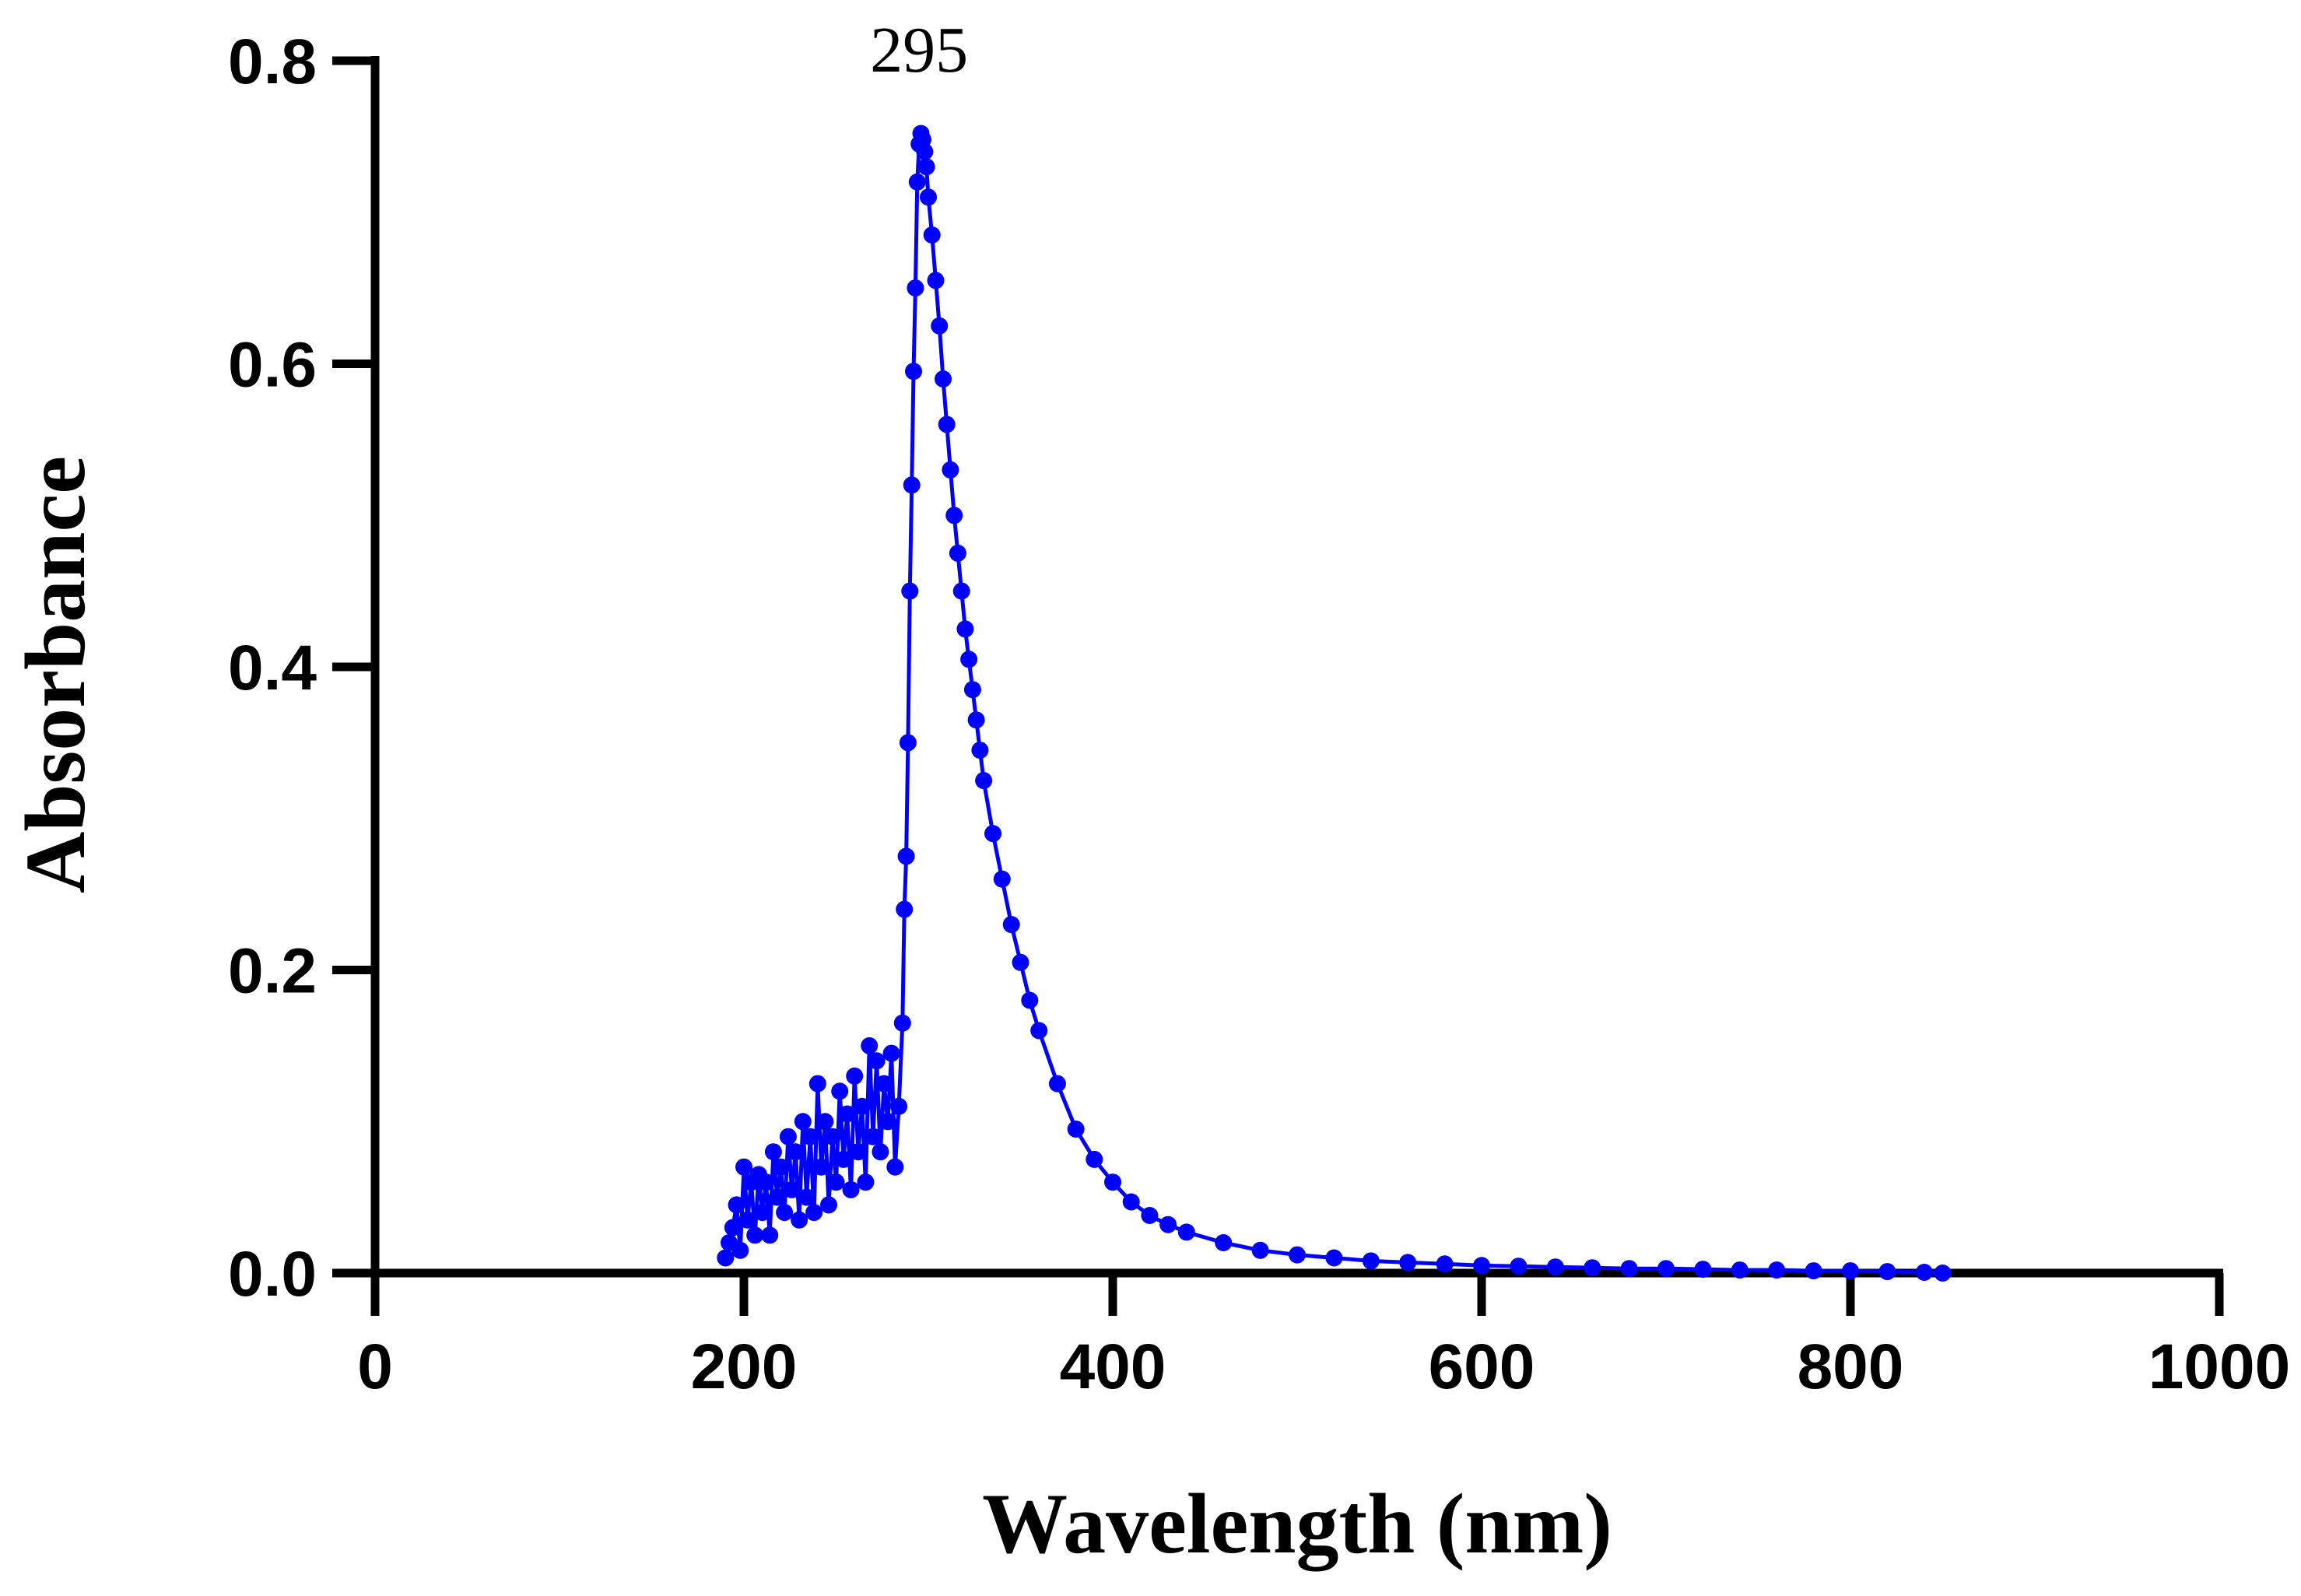 This screenshot has width=2301, height=1596. What do you see at coordinates (272, 366) in the screenshot?
I see `y-tick-label: 0.6` at bounding box center [272, 366].